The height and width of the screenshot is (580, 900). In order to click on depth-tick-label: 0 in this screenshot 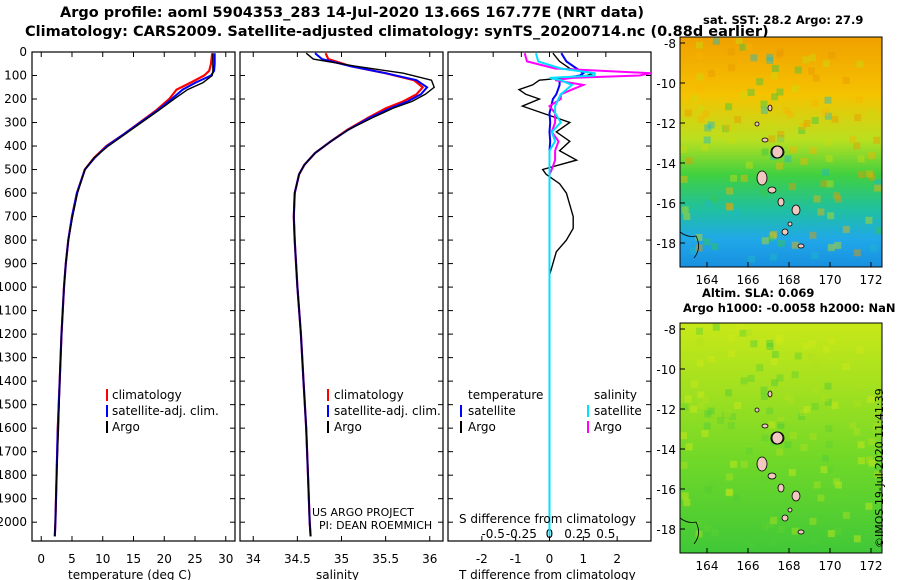, I will do `click(23, 52)`.